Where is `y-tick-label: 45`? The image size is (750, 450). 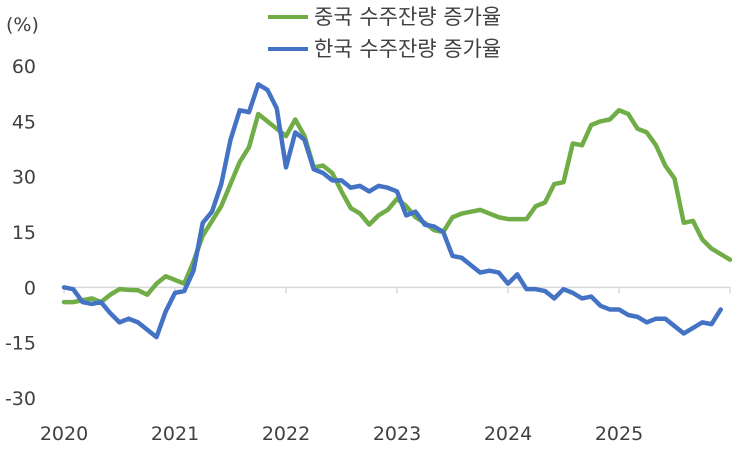
y-tick-label: 45 is located at coordinates (24, 122).